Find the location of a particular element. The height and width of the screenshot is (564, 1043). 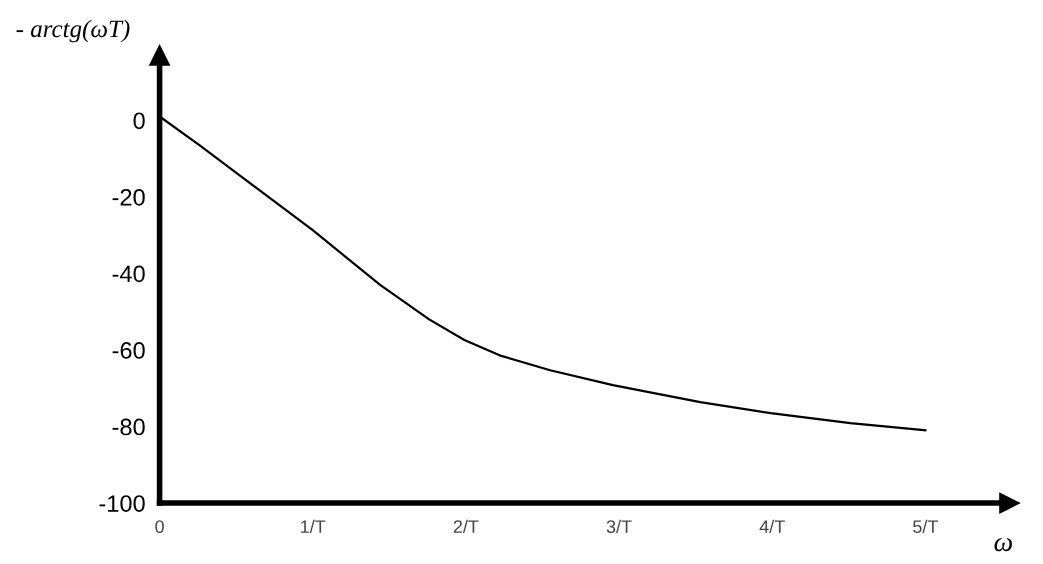

y-tick-label: -80 is located at coordinates (128, 427).